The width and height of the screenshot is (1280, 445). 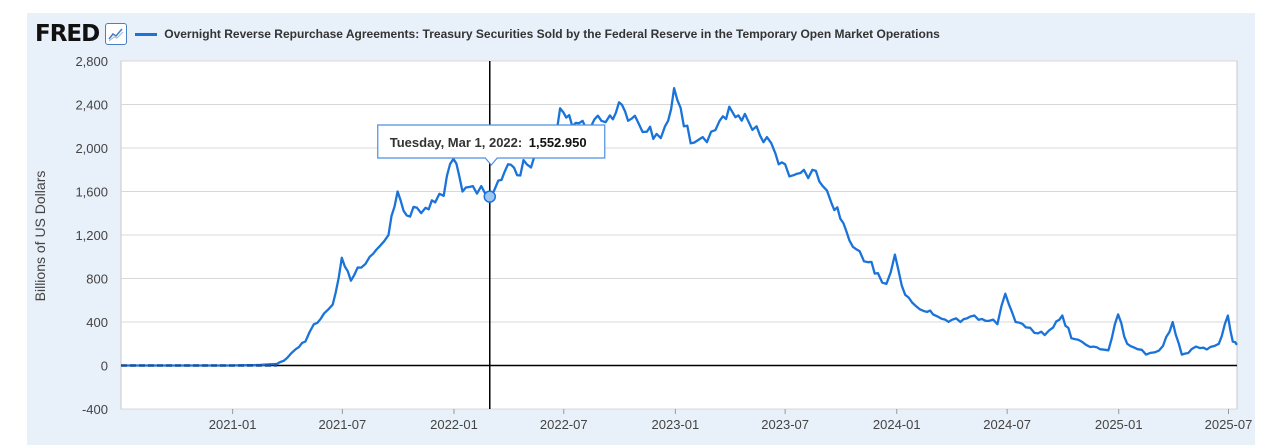 I want to click on x-tick-label: 2021-01, so click(x=233, y=424).